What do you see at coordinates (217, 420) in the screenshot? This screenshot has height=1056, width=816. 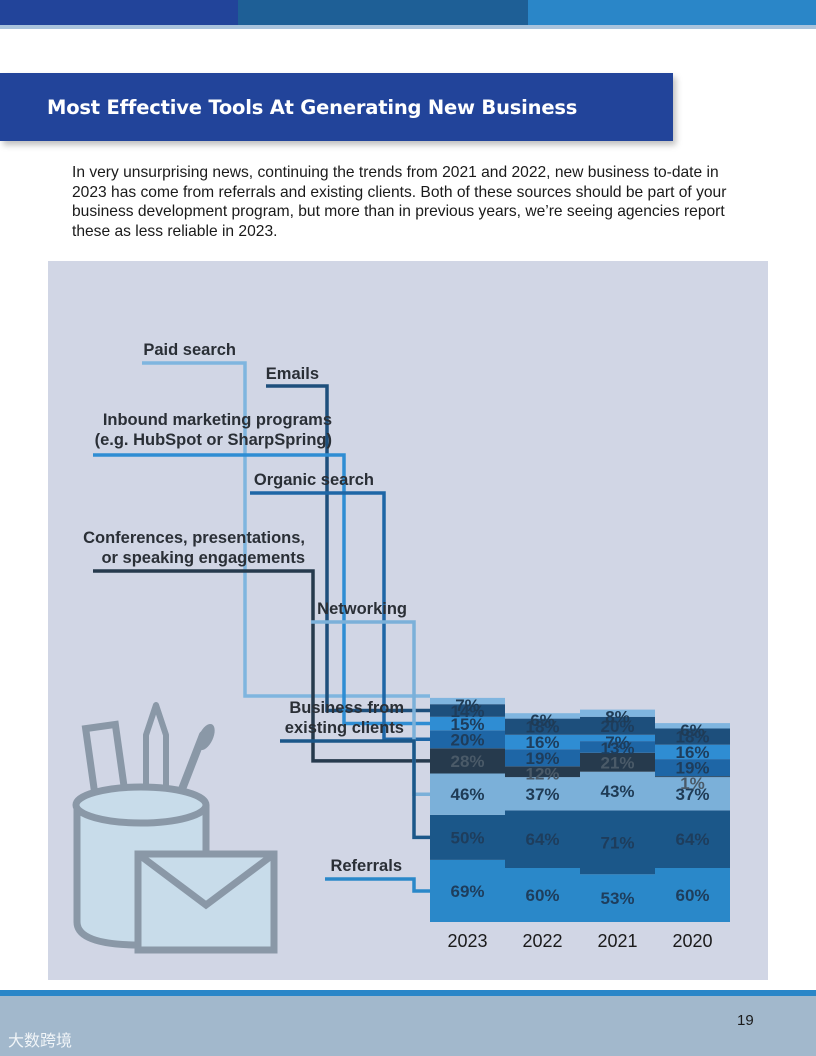 I see `legend-label: Inbound marketing programs` at bounding box center [217, 420].